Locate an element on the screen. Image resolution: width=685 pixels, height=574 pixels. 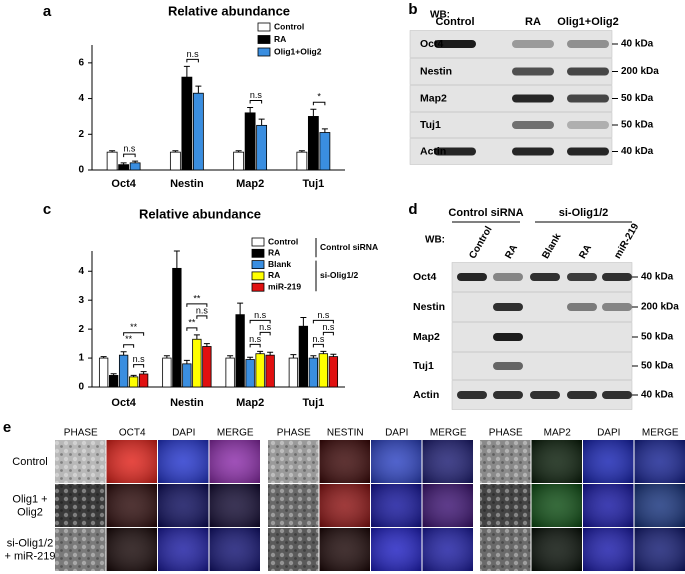
chart-title: Relative abundance is located at coordinates (229, 10).